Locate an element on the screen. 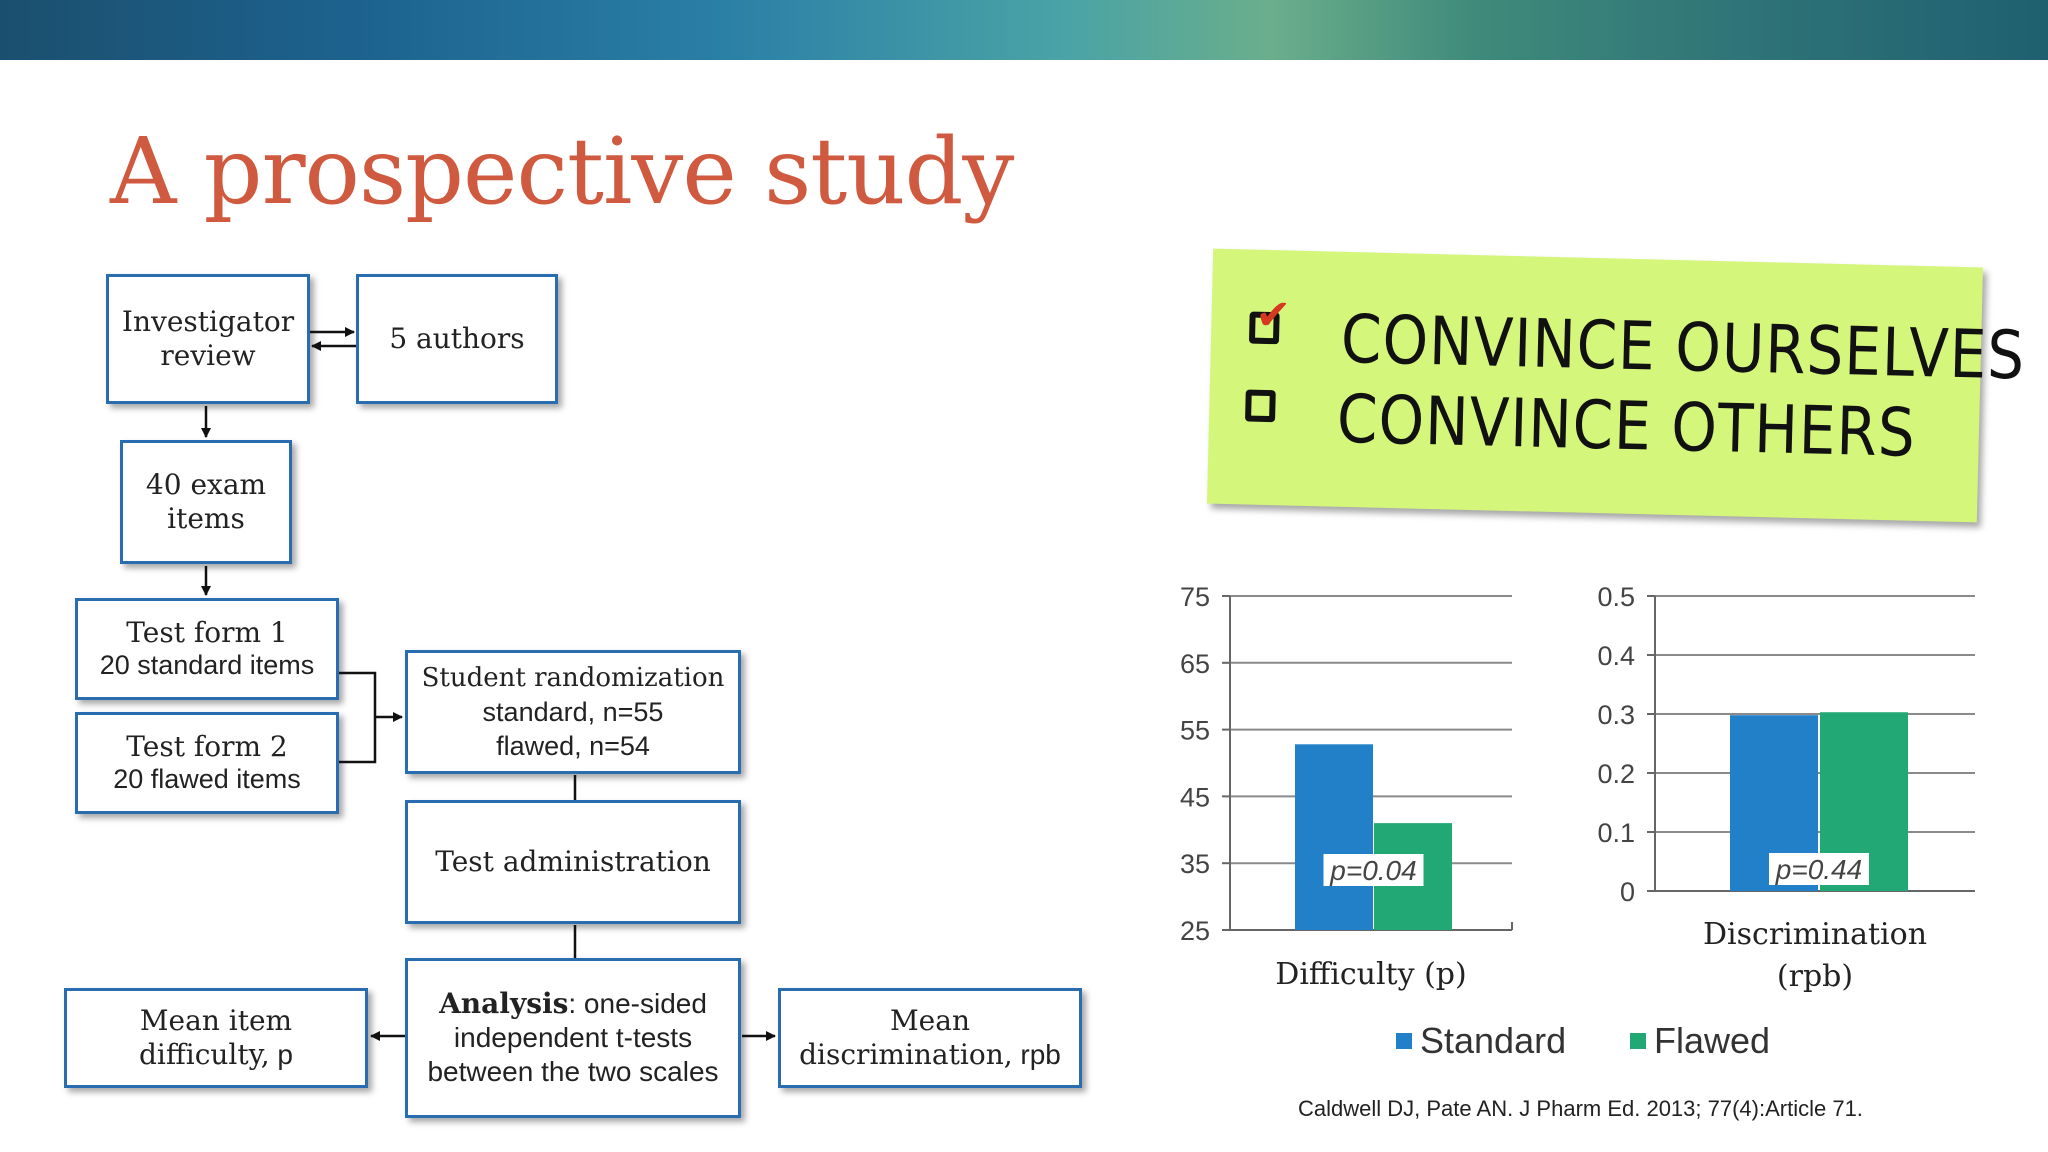  mean-discrimination-symbol: rpb is located at coordinates (1040, 1054).